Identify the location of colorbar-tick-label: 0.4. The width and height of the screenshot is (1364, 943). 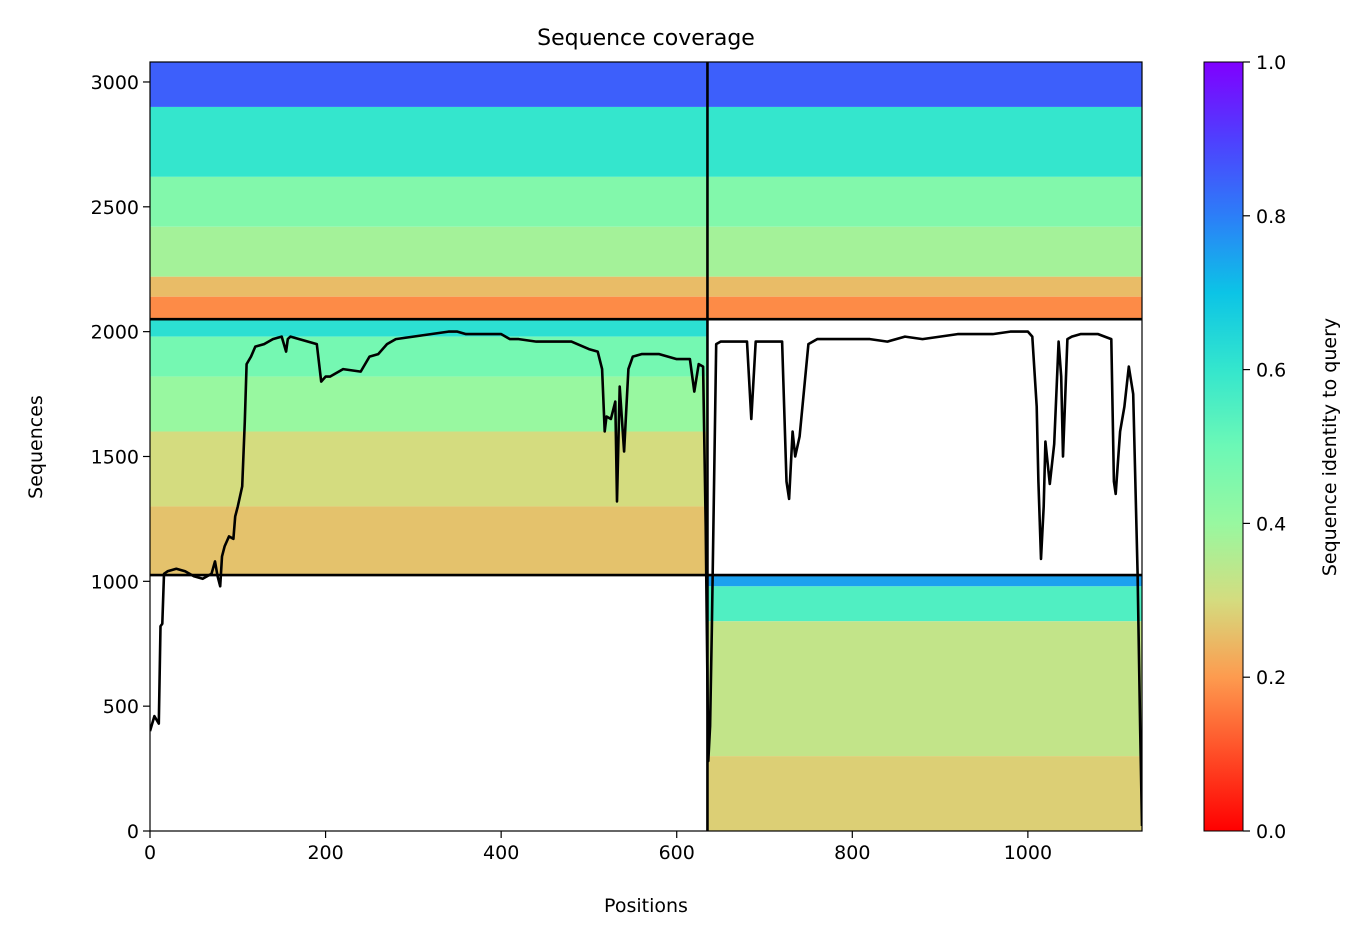
(1271, 524).